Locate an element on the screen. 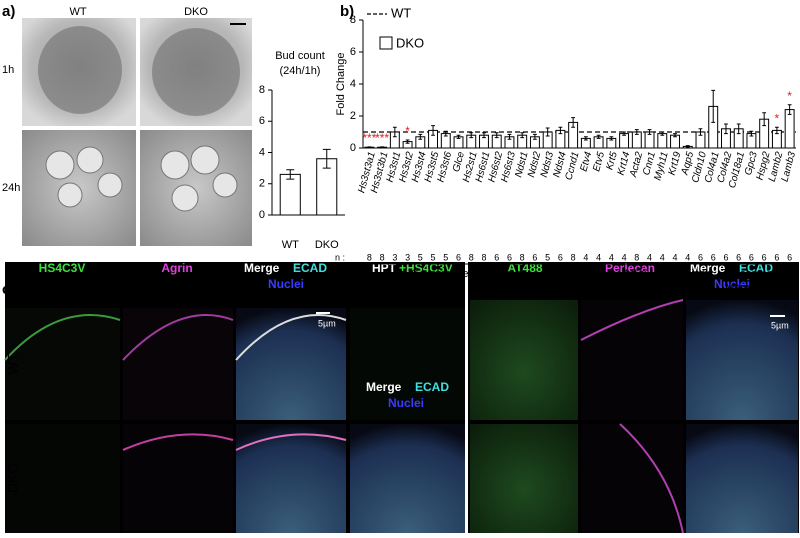 This screenshot has height=538, width=800. y-tick-label: 2 is located at coordinates (262, 184).